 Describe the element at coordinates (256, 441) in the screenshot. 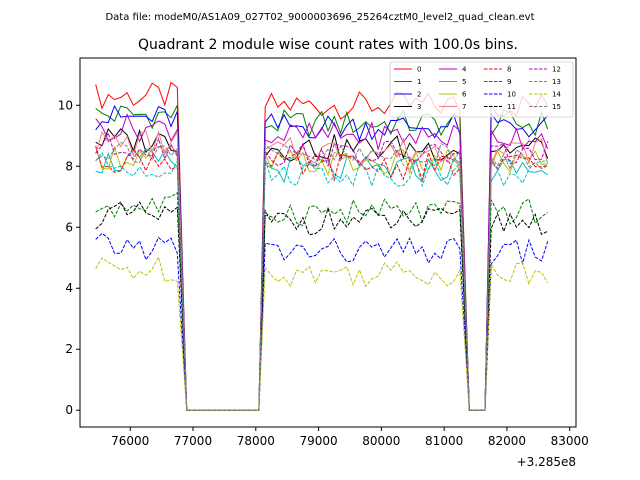

I see `x-tick-label: 78000` at that location.